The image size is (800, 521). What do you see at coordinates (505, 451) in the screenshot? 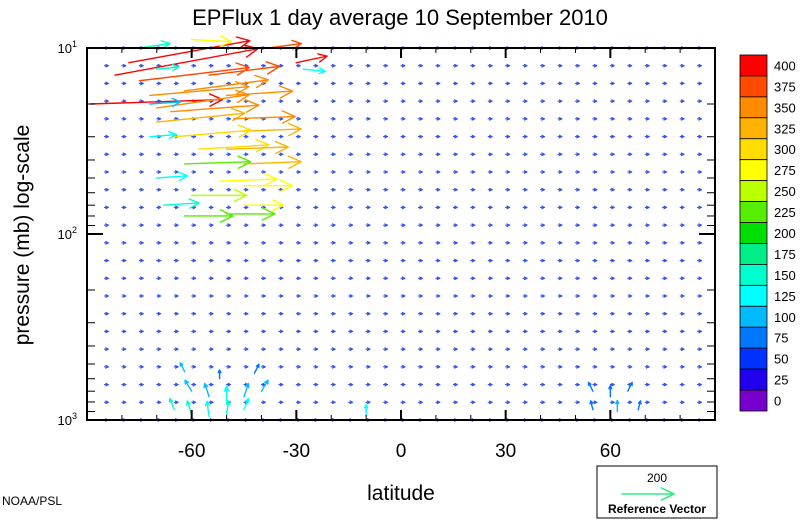
I see `x-tick-label: 30` at bounding box center [505, 451].